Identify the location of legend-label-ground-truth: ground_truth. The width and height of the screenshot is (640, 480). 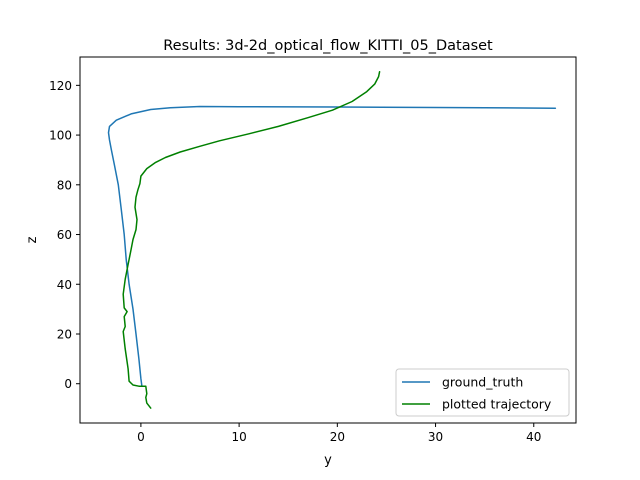
(482, 382).